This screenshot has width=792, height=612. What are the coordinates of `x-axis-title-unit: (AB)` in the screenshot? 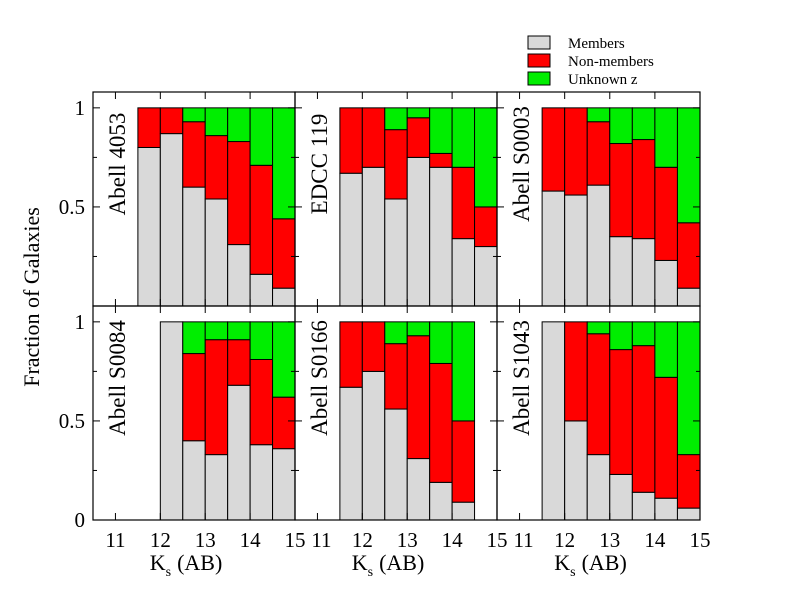 It's located at (401, 562).